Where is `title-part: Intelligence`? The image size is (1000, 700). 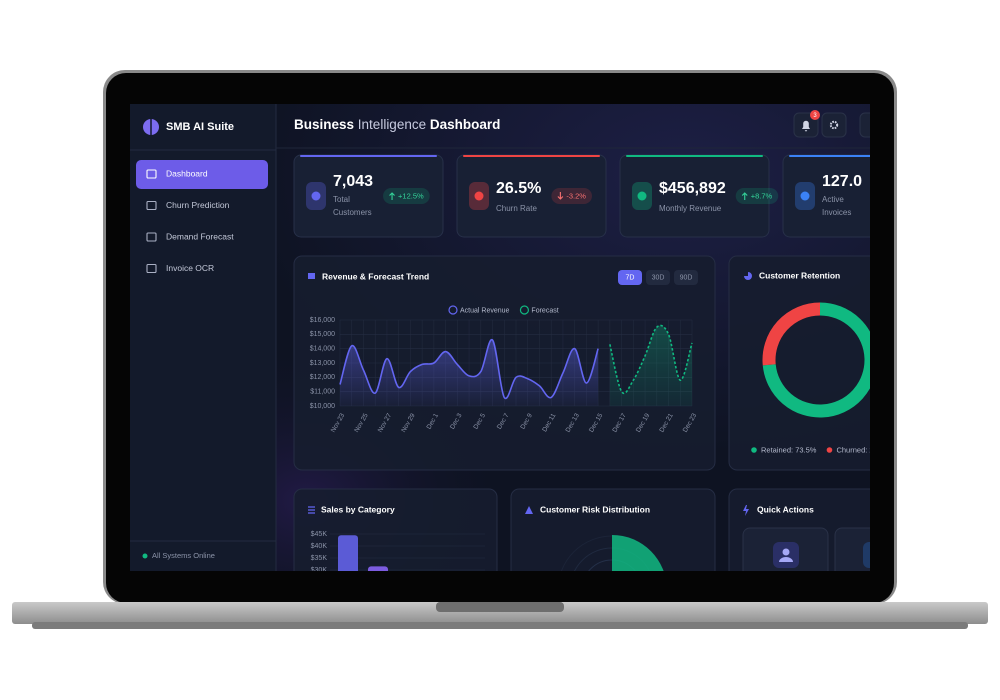
title-part: Intelligence is located at coordinates (392, 124).